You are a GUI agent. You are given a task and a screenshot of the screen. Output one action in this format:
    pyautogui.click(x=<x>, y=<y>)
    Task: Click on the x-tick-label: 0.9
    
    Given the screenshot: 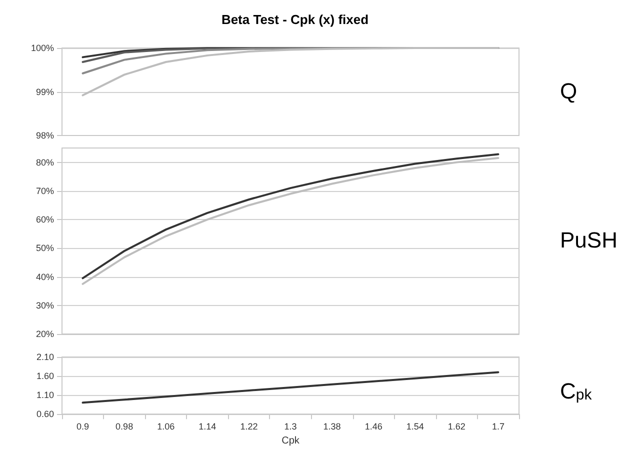 What is the action you would take?
    pyautogui.click(x=83, y=427)
    